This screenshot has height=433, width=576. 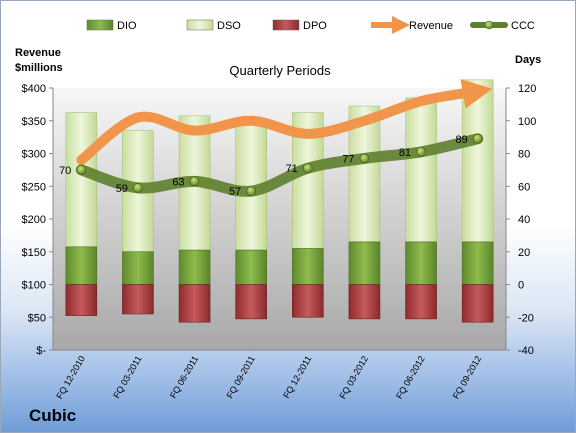 I want to click on right-tick-label: 20, so click(x=524, y=253).